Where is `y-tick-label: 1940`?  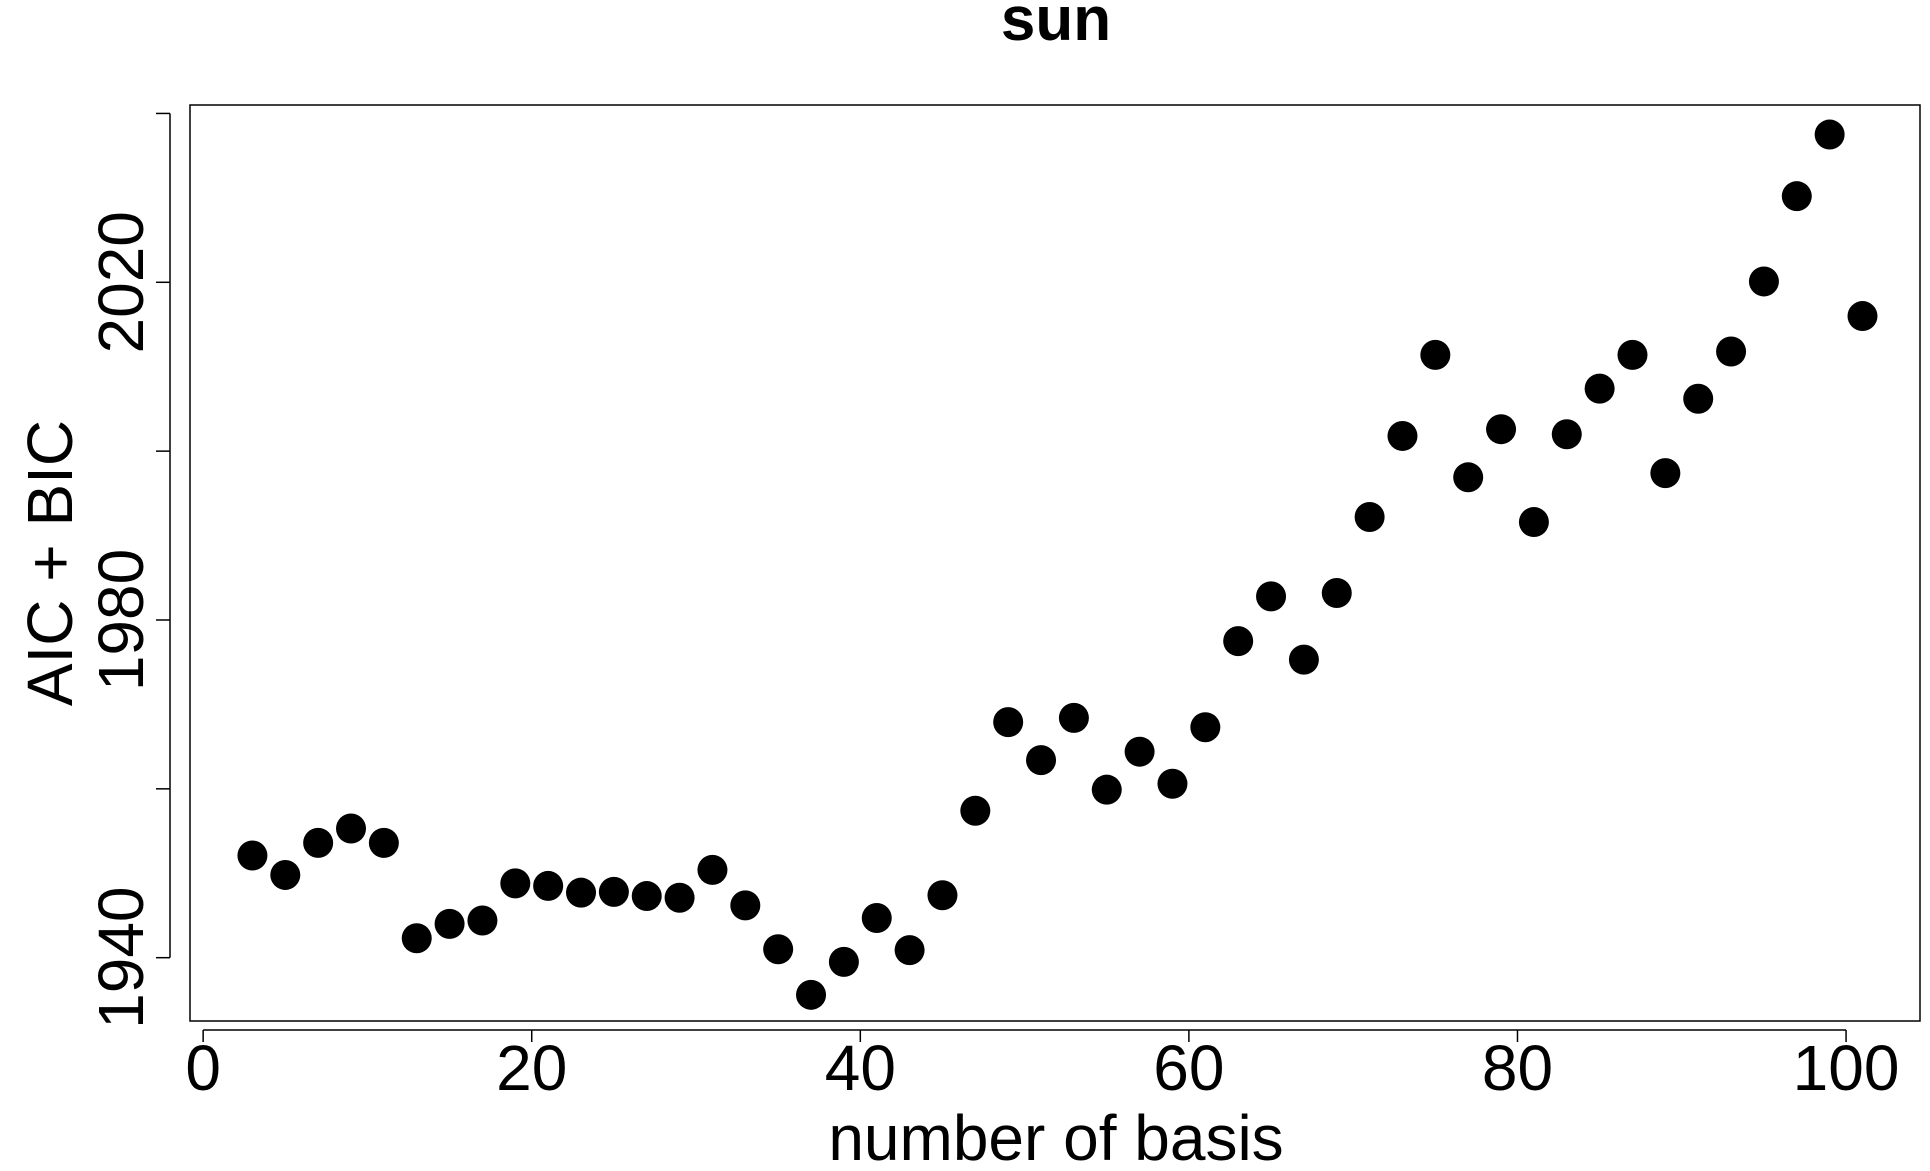
y-tick-label: 1940 is located at coordinates (121, 957).